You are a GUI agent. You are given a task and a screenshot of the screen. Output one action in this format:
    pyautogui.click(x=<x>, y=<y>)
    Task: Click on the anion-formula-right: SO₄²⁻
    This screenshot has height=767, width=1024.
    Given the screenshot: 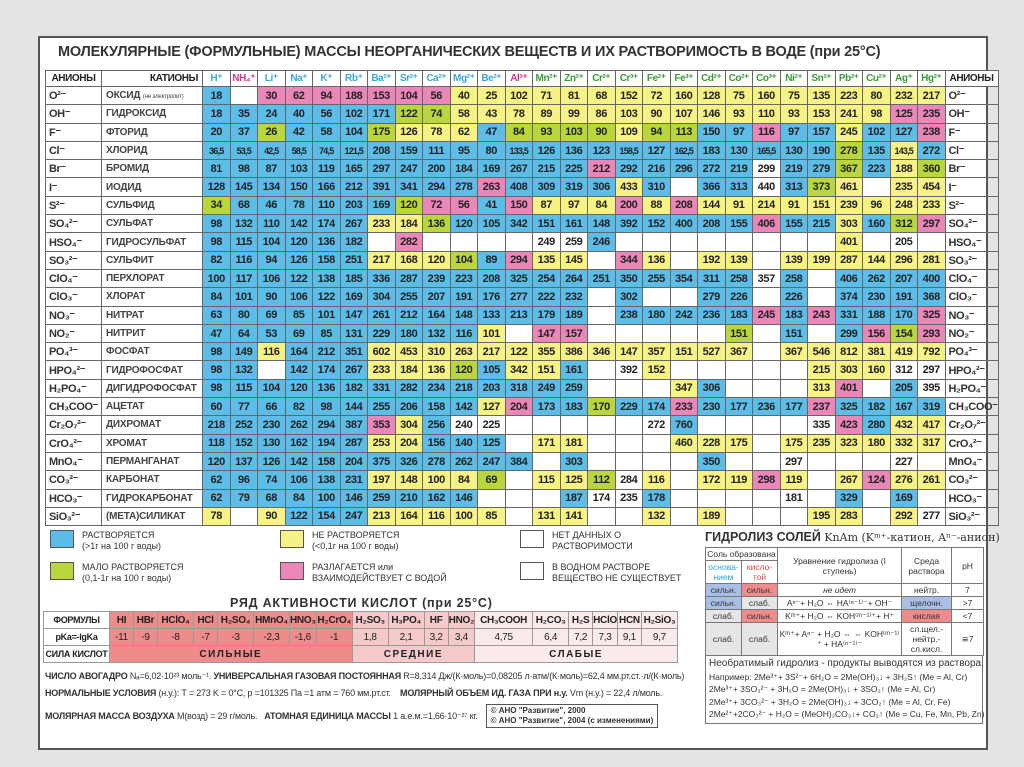 What is the action you would take?
    pyautogui.click(x=971, y=224)
    